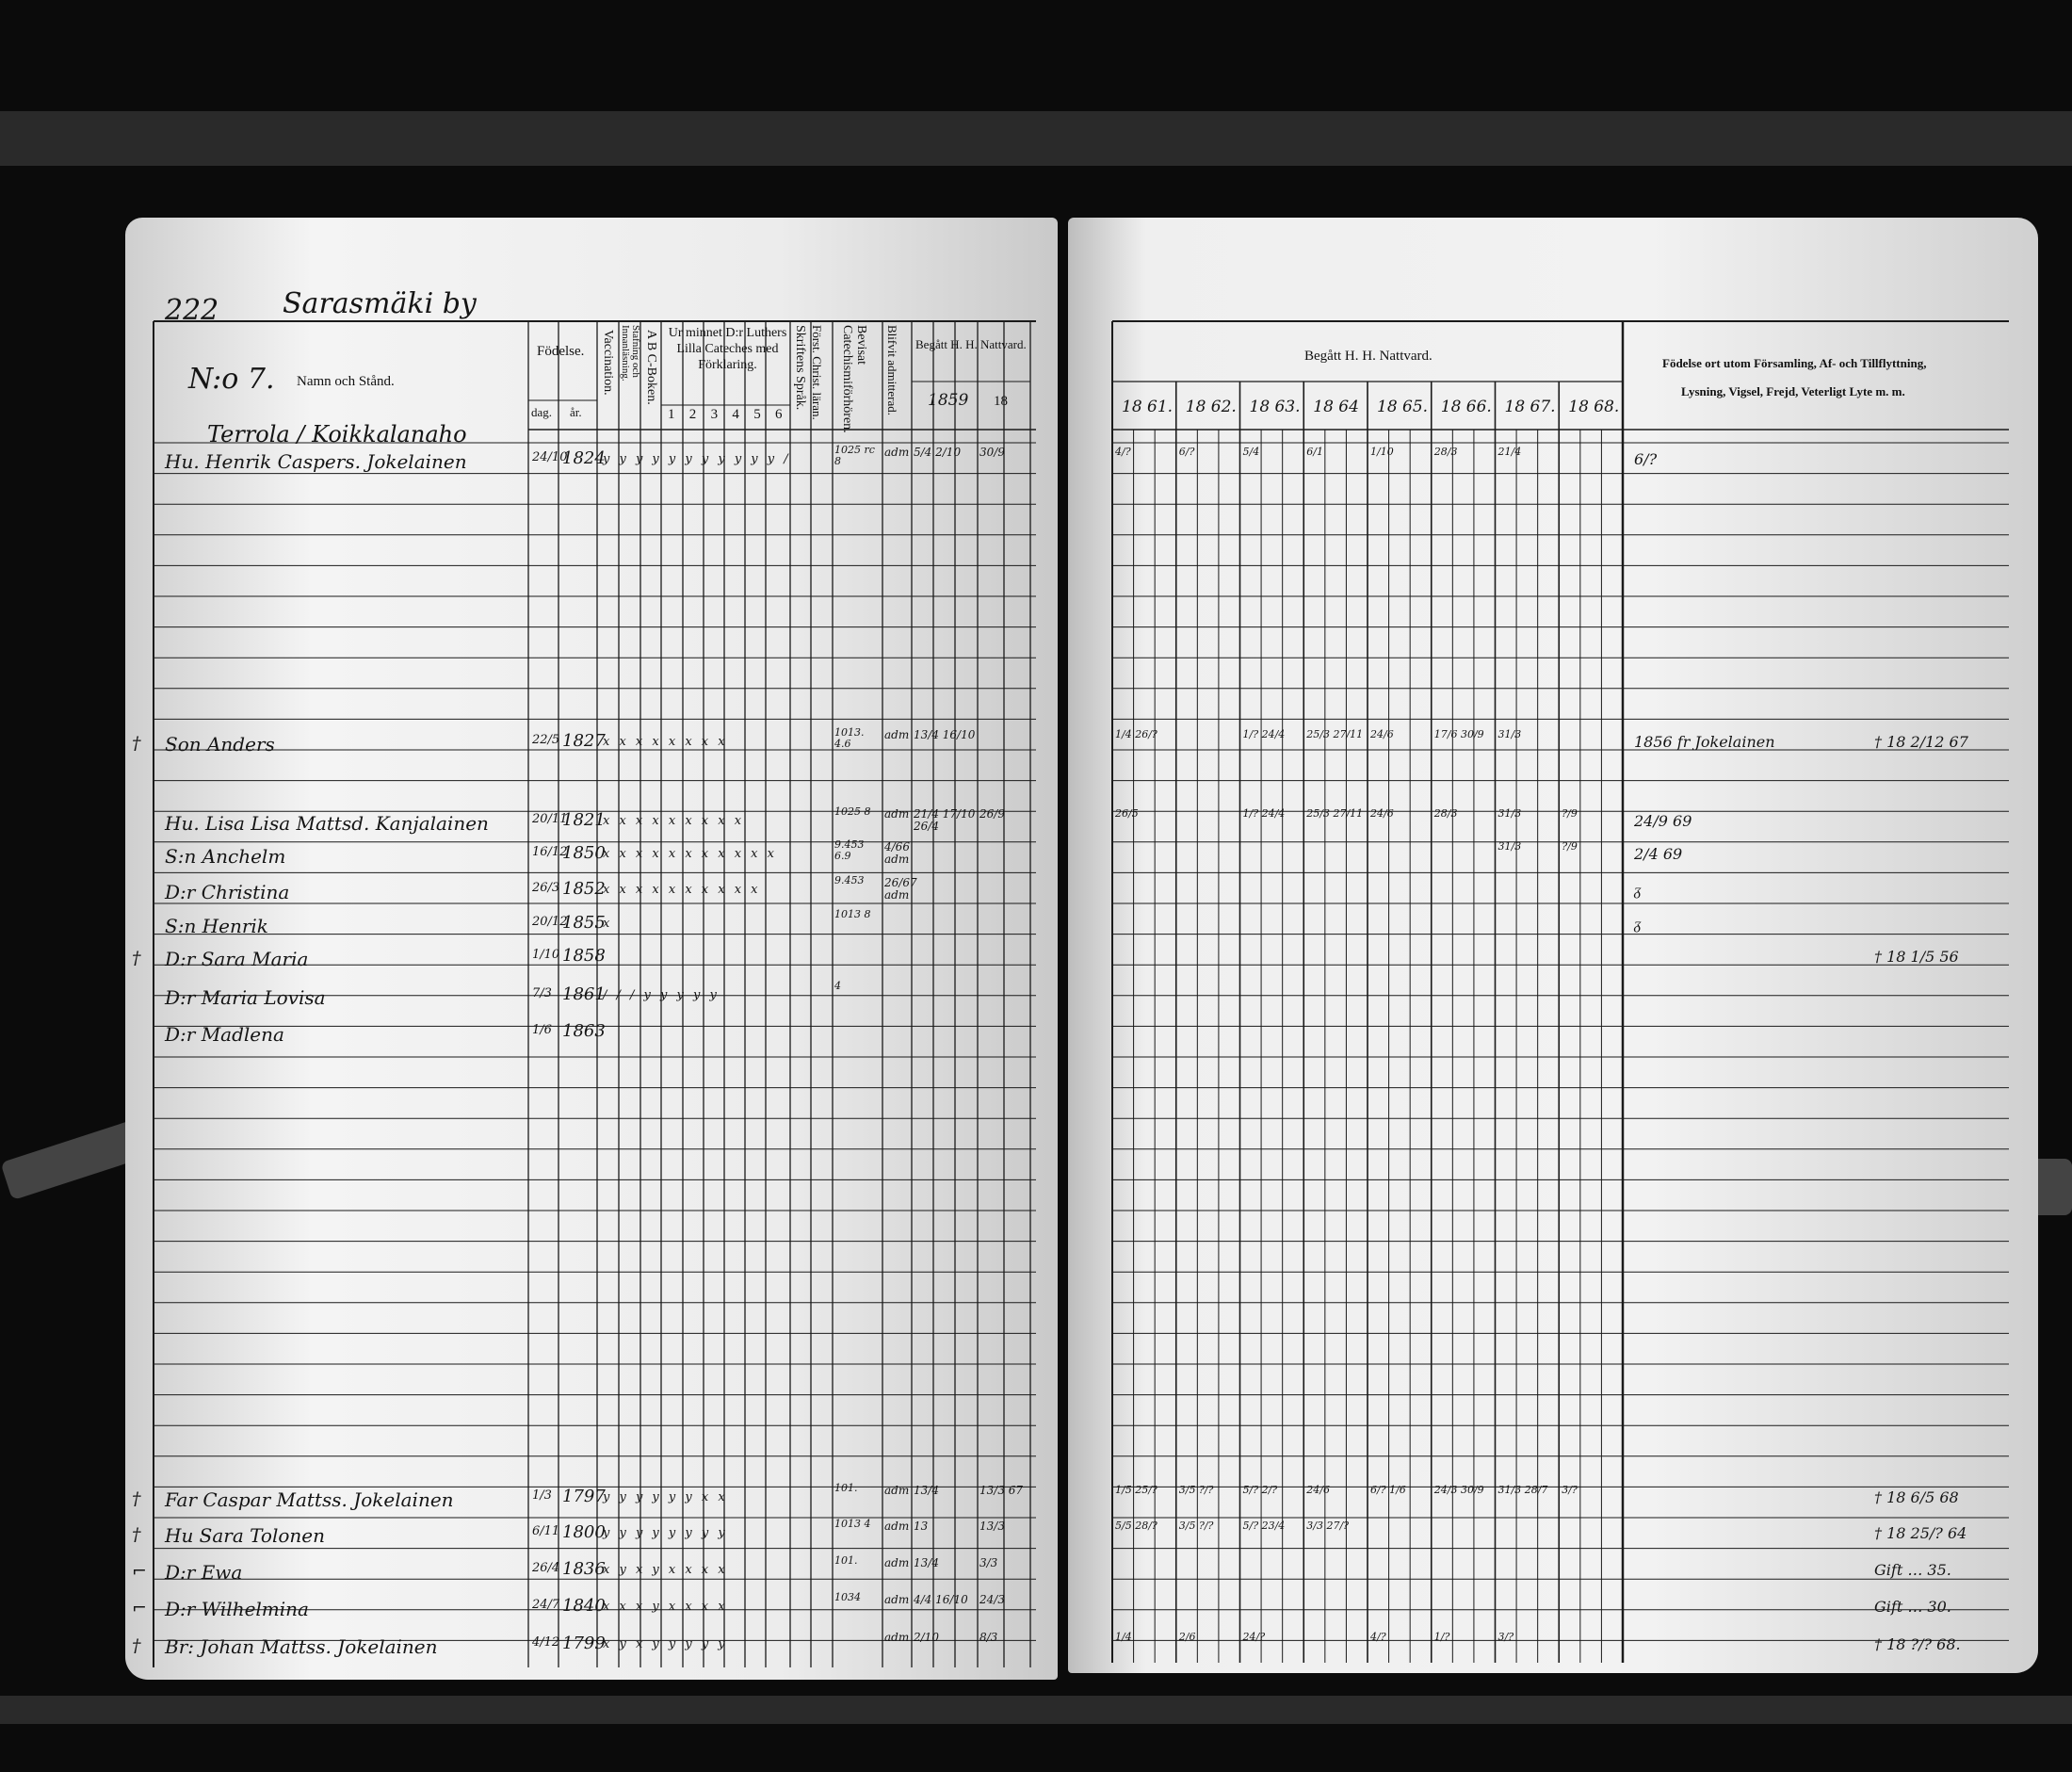 This screenshot has width=2072, height=1772. Describe the element at coordinates (546, 1531) in the screenshot. I see `birth-day: 6/11` at that location.